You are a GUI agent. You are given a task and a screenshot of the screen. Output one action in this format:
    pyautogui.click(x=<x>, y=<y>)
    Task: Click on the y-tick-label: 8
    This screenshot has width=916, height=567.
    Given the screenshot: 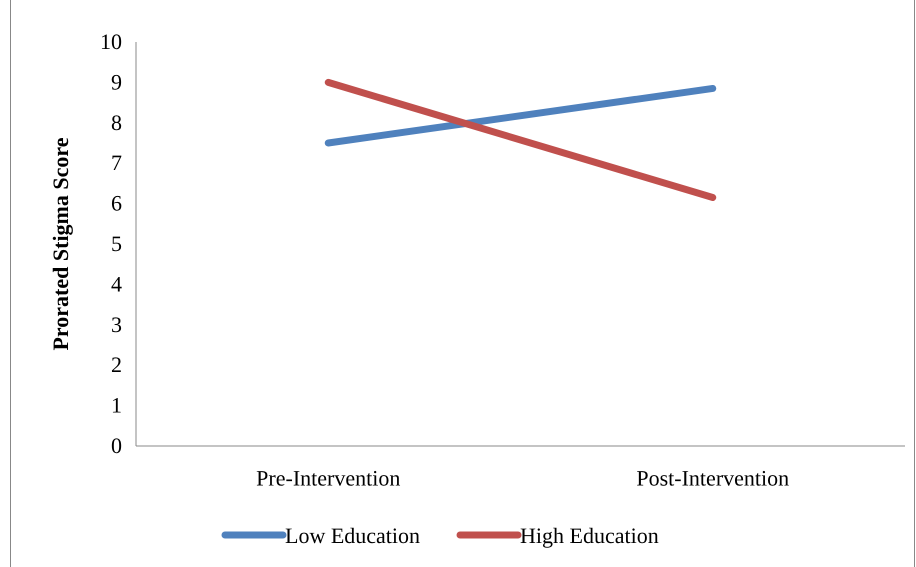 What is the action you would take?
    pyautogui.click(x=116, y=122)
    